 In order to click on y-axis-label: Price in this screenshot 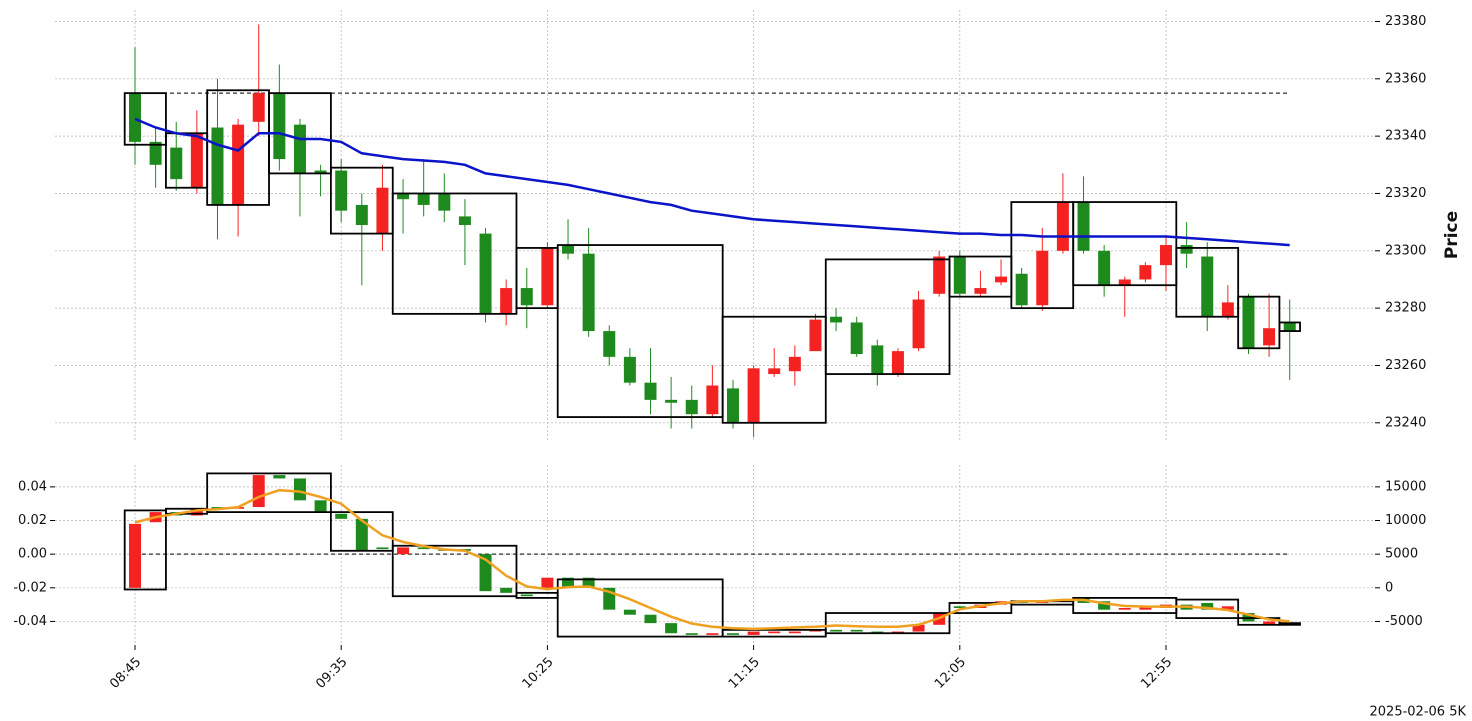, I will do `click(1452, 235)`.